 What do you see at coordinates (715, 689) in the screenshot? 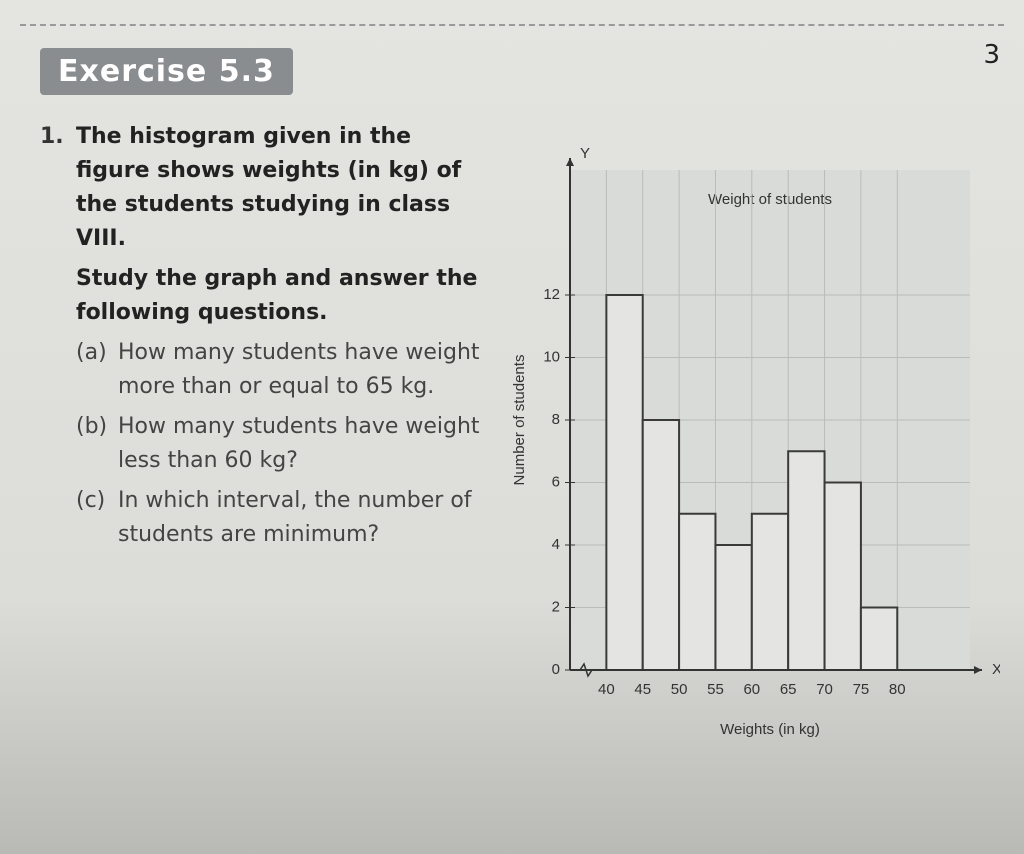
I see `x-tick-label: 55` at bounding box center [715, 689].